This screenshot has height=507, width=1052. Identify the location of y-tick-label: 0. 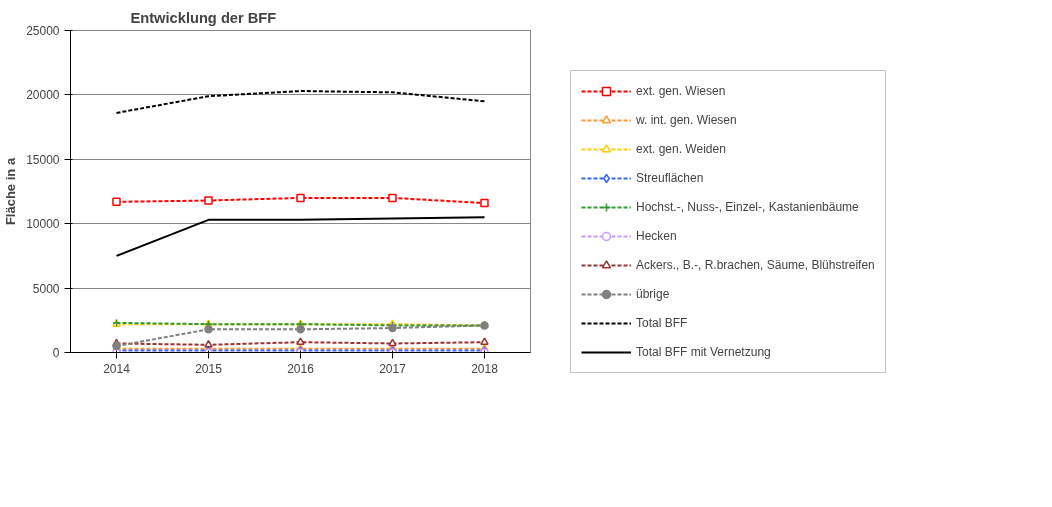
(56, 353).